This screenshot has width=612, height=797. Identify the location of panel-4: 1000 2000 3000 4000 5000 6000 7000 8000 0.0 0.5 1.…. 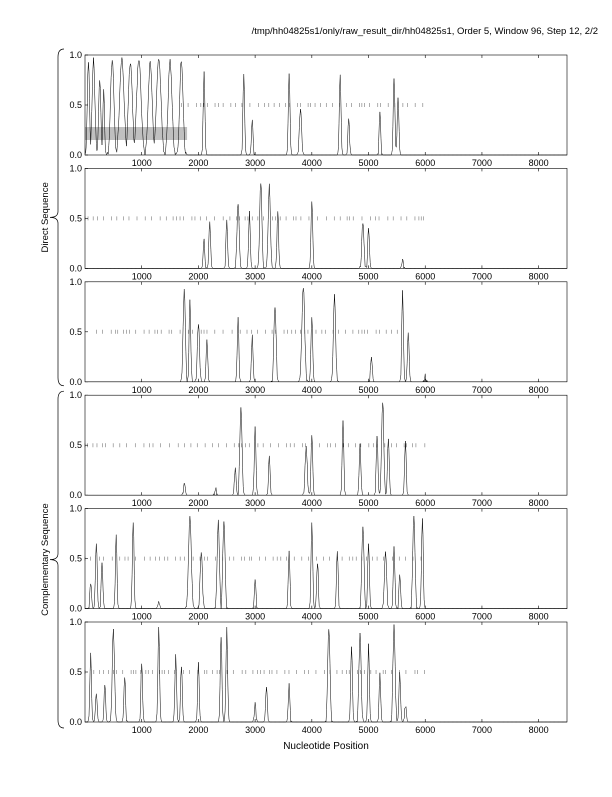
(318, 449).